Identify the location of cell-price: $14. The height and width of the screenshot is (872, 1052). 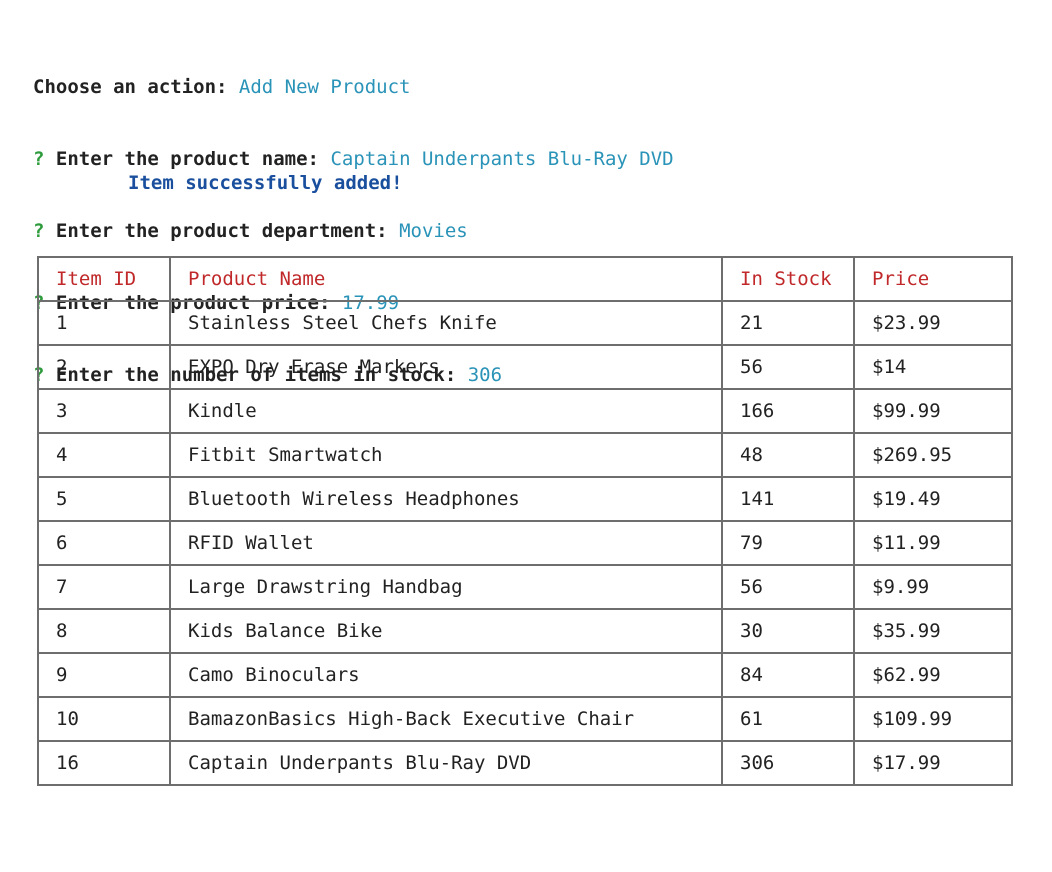
(933, 367).